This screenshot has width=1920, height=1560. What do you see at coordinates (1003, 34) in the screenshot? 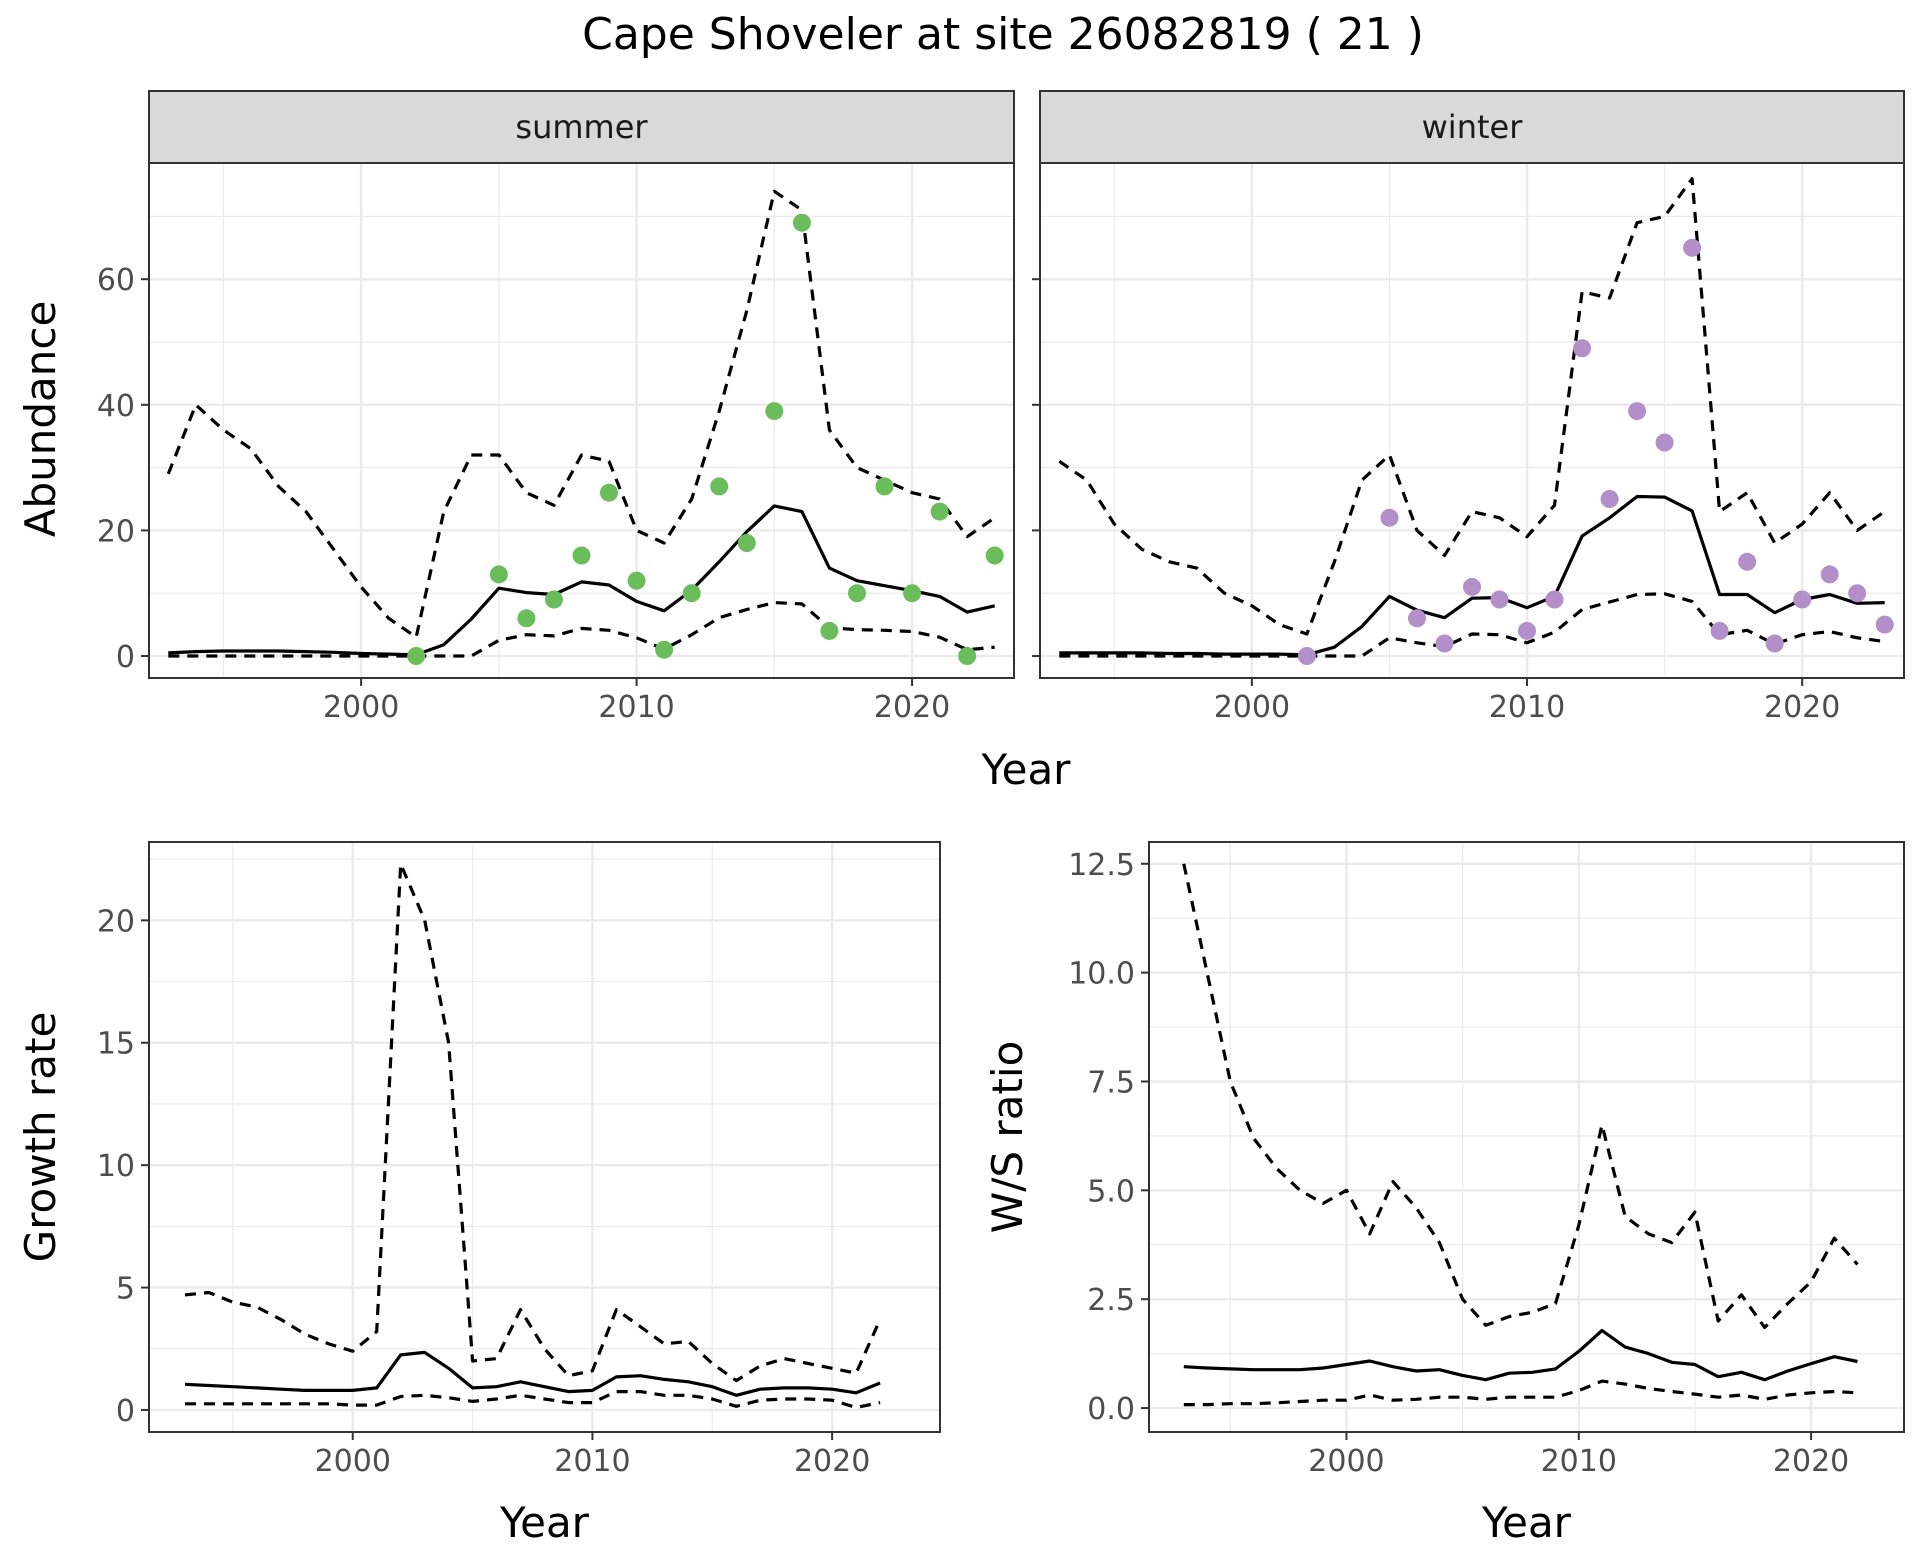
I see `figure-title: Cape Shoveler at site 26082819 ( 21 )` at bounding box center [1003, 34].